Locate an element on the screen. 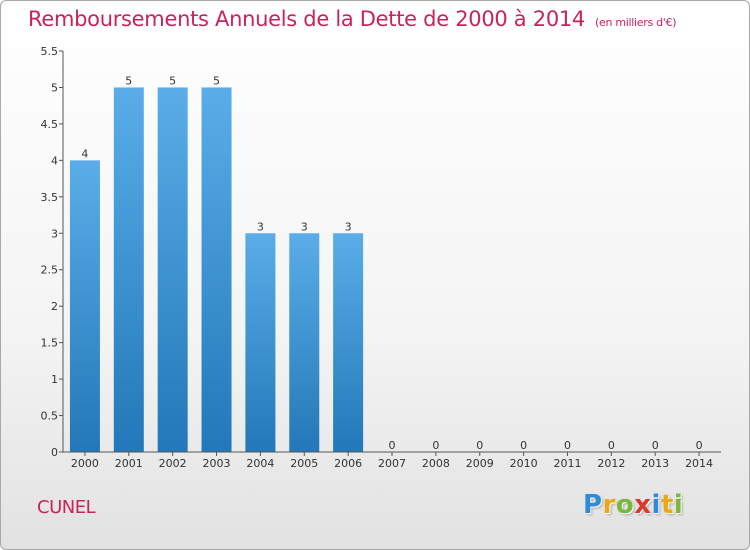 The height and width of the screenshot is (550, 750). y-tick-label: 2.5 is located at coordinates (50, 270).